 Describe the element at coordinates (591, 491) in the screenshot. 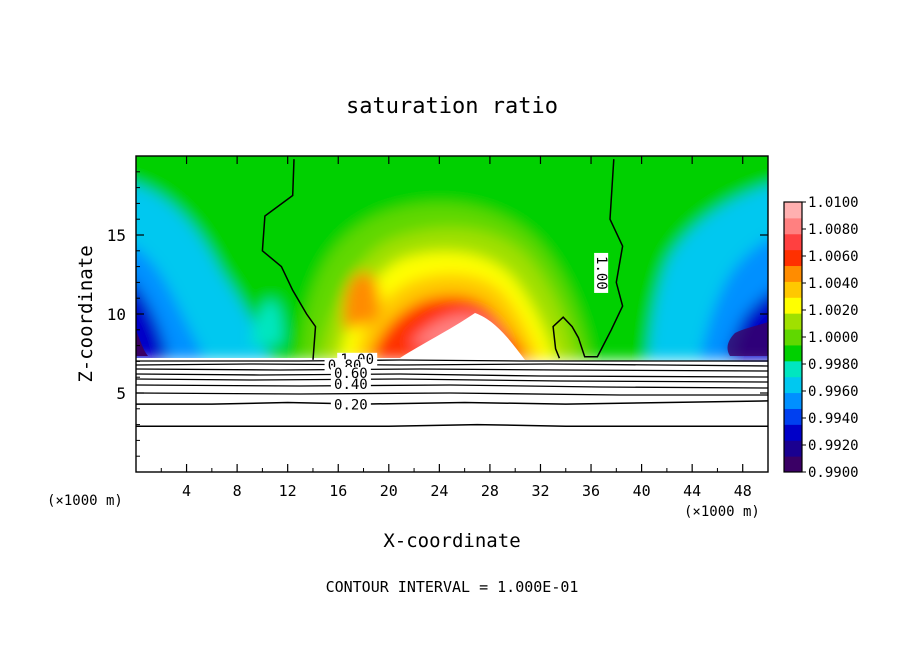

I see `x-tick-label: 36` at that location.